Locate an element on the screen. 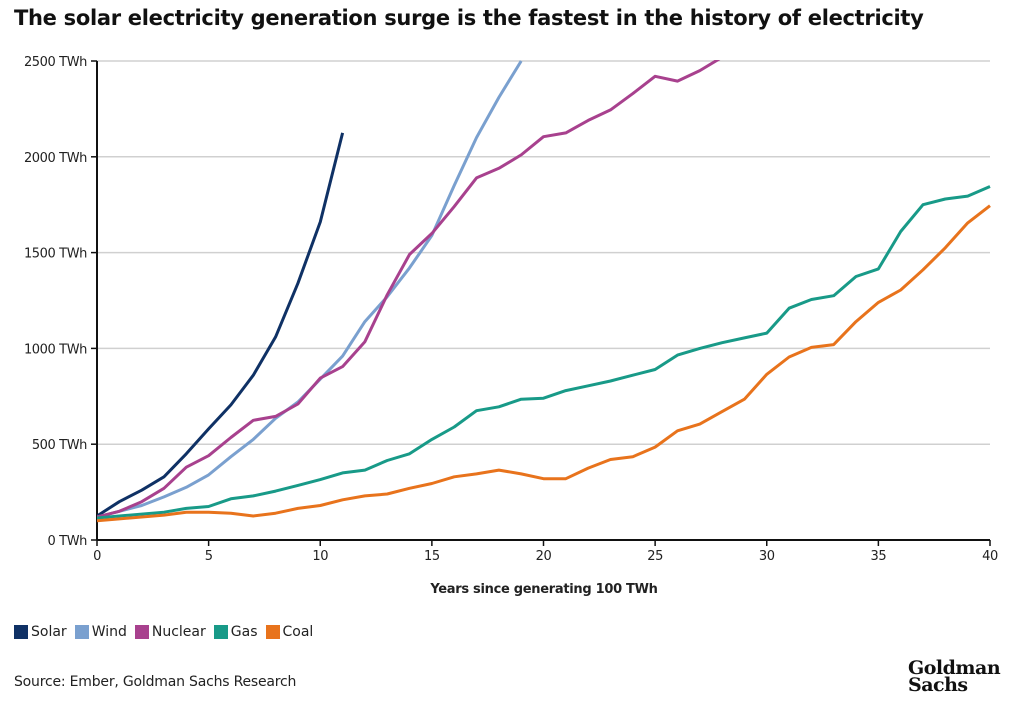  legend-swatch-coal is located at coordinates (272, 632).